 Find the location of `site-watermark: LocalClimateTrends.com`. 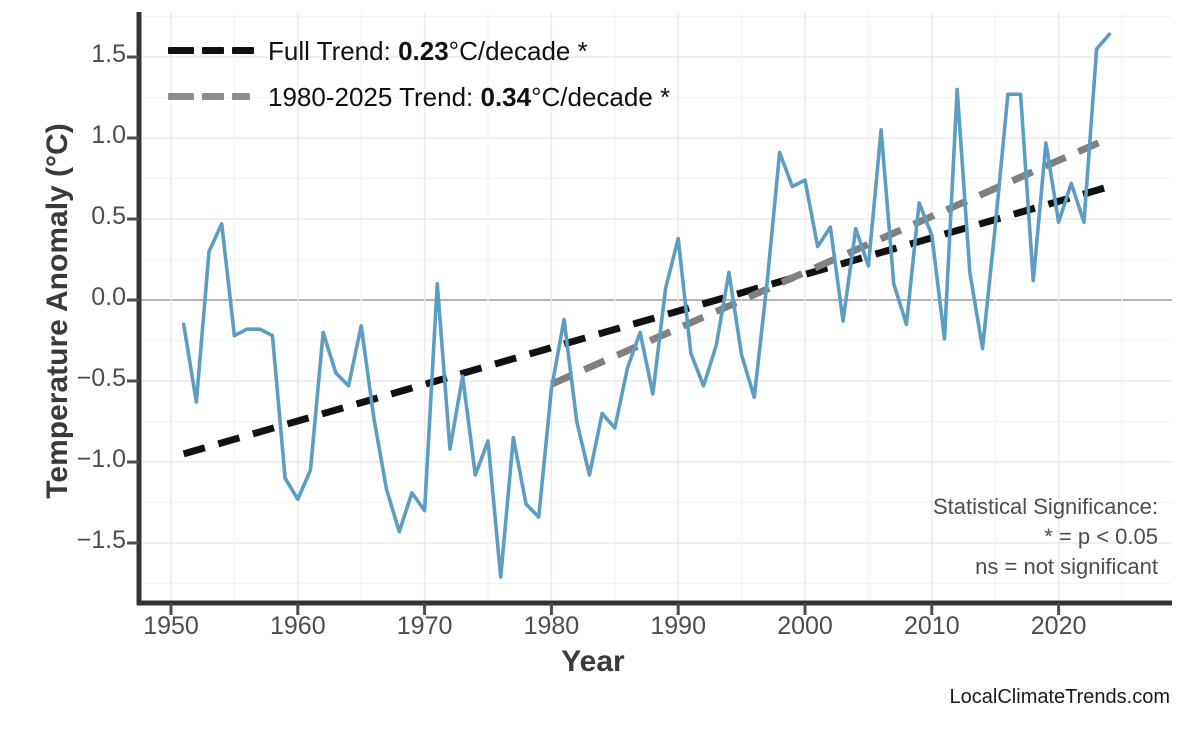

site-watermark: LocalClimateTrends.com is located at coordinates (1059, 697).